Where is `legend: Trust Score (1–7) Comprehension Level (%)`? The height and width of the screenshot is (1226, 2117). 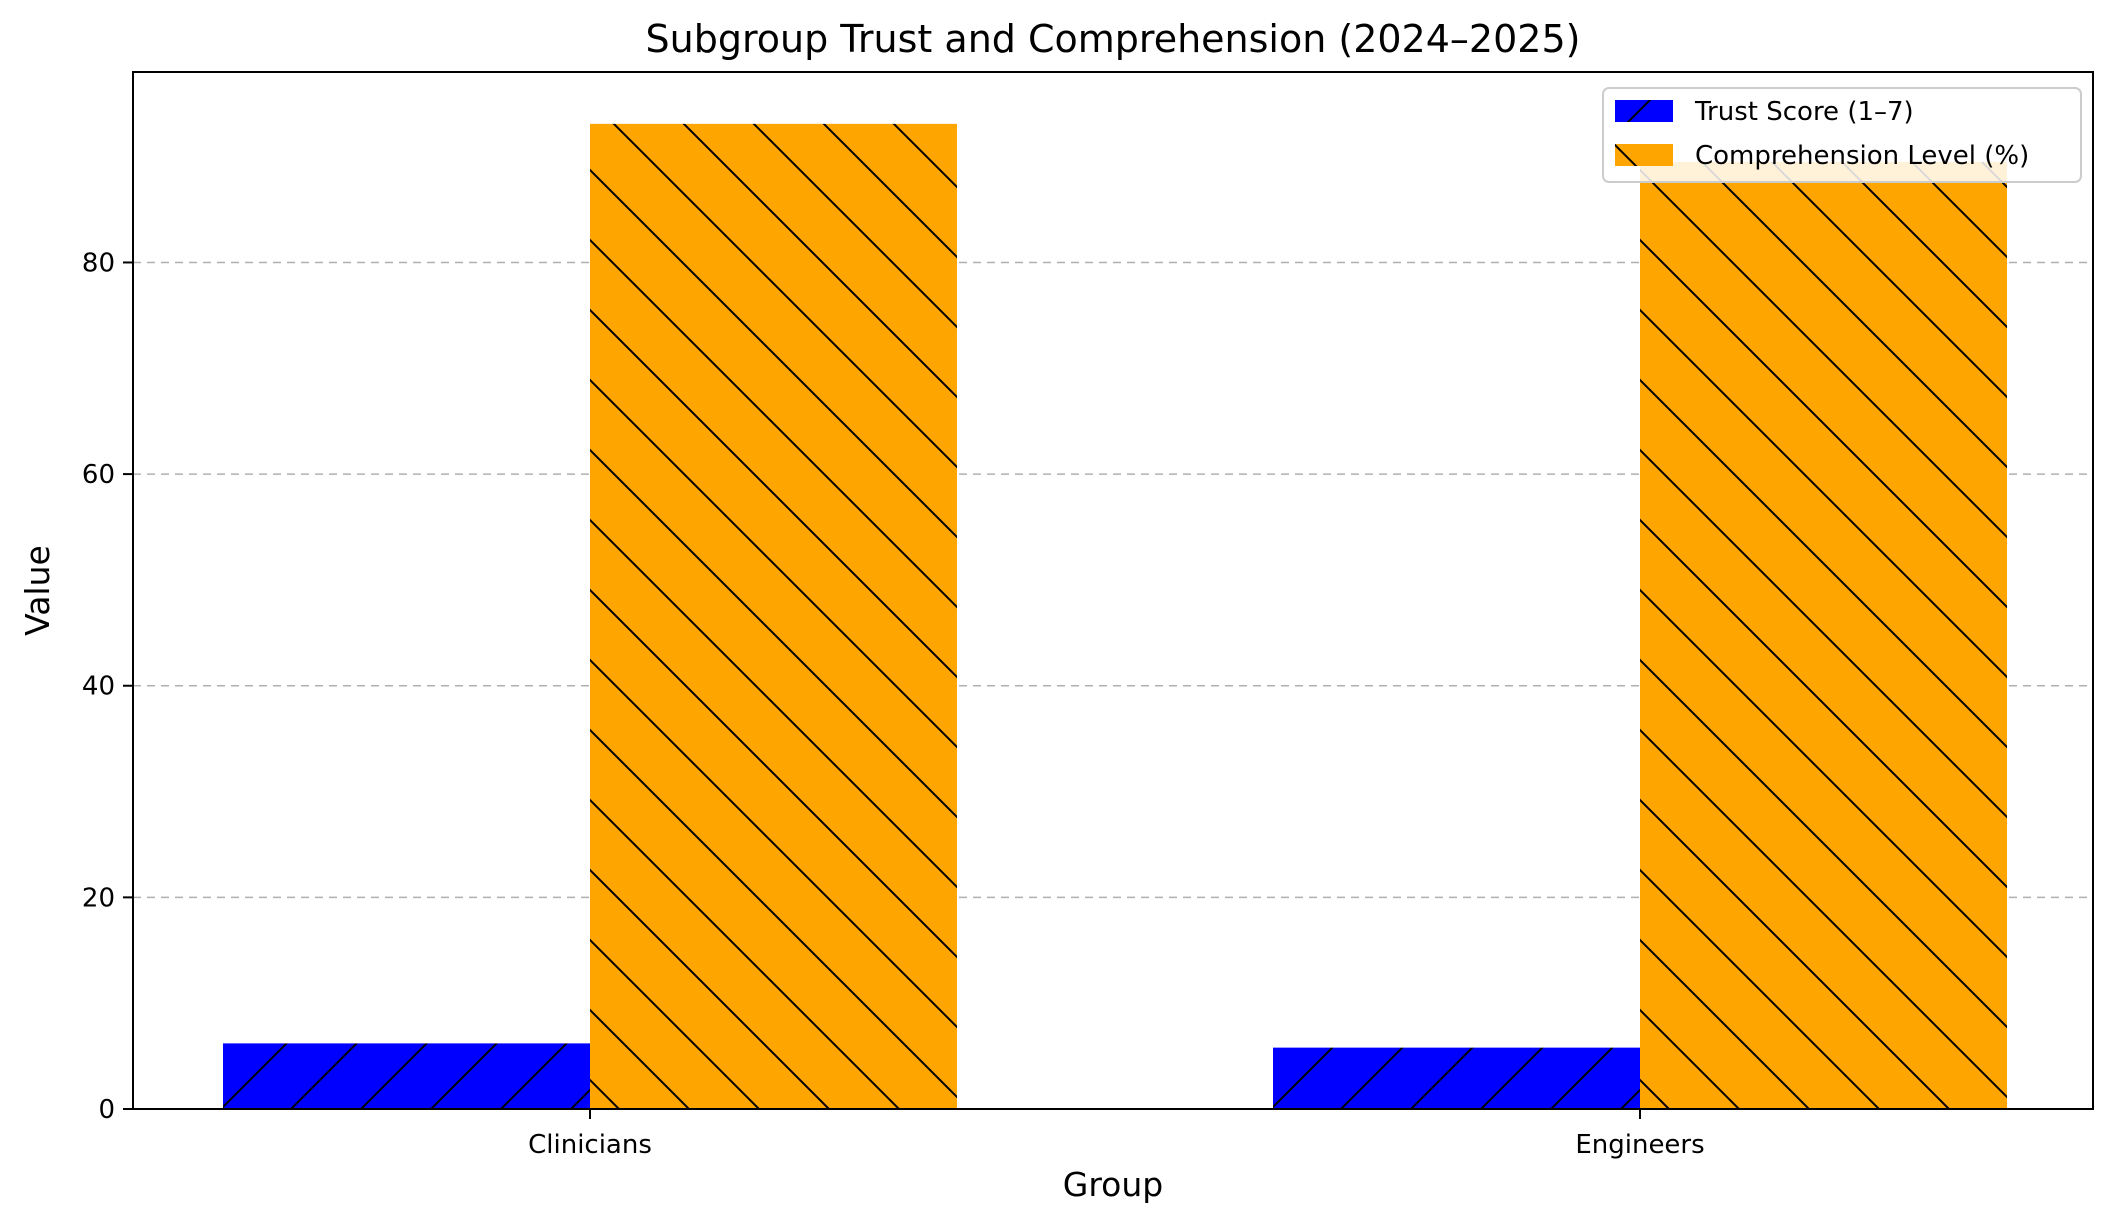 legend: Trust Score (1–7) Comprehension Level (%) is located at coordinates (1842, 135).